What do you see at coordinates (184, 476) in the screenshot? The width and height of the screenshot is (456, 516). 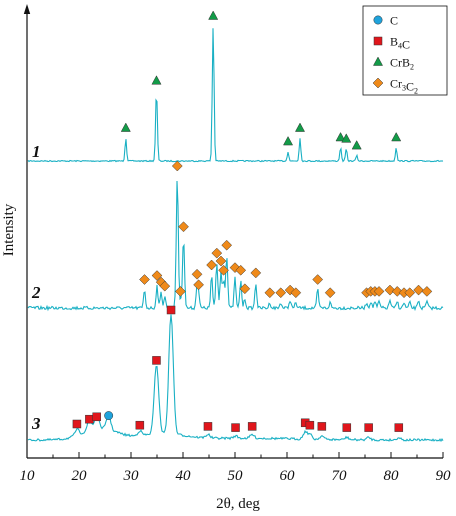 I see `x-tick-label: 40` at bounding box center [184, 476].